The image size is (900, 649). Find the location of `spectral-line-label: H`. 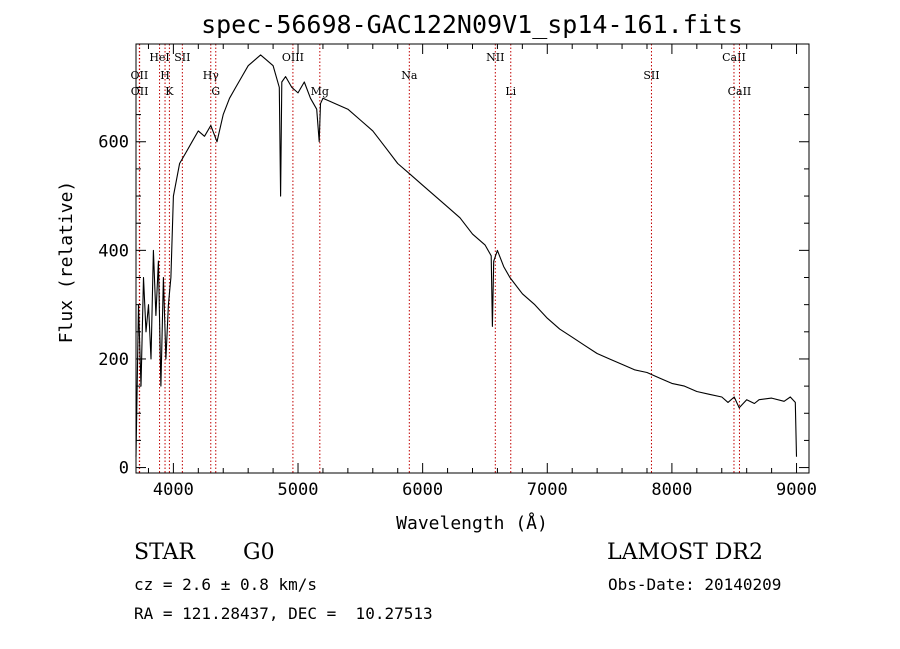

spectral-line-label: H is located at coordinates (165, 75).